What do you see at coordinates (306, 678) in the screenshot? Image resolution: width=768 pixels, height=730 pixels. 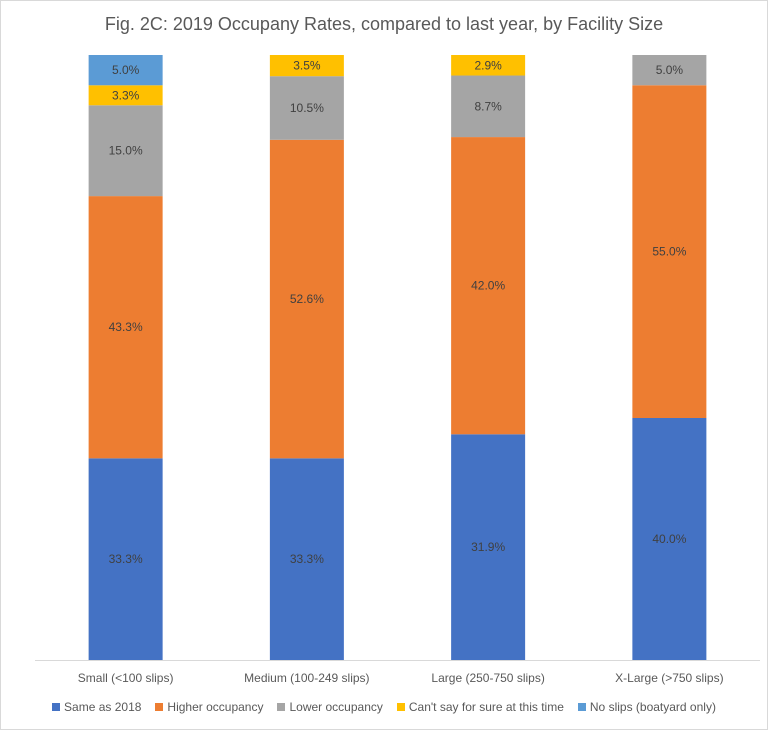 I see `category-tick-label: Medium (100-249 slips)` at bounding box center [306, 678].